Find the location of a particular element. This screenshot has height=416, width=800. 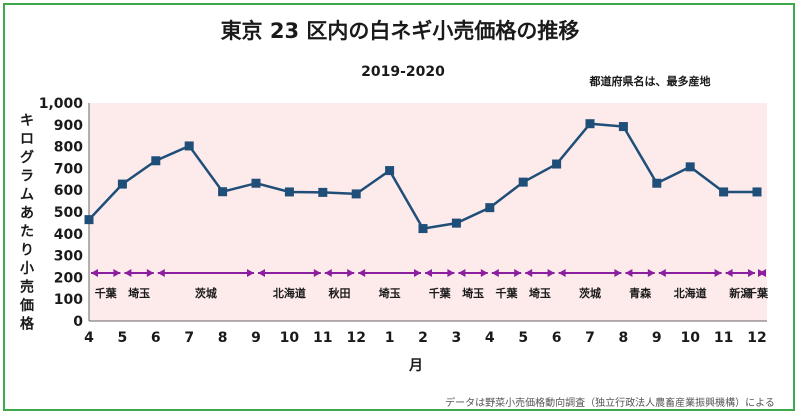

y-axis-label-char: 売 is located at coordinates (27, 287).